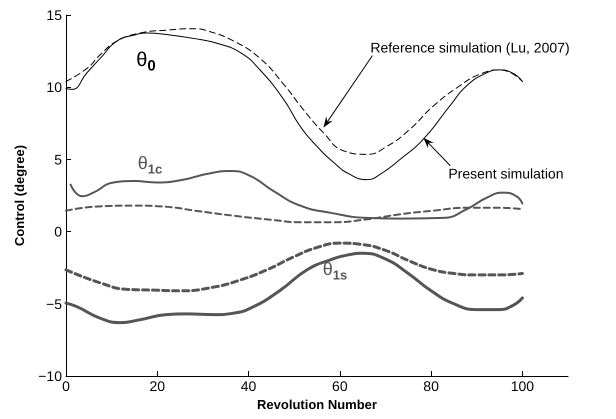 This screenshot has height=419, width=616. What do you see at coordinates (317, 404) in the screenshot?
I see `x-axis-title: Revolution Number` at bounding box center [317, 404].